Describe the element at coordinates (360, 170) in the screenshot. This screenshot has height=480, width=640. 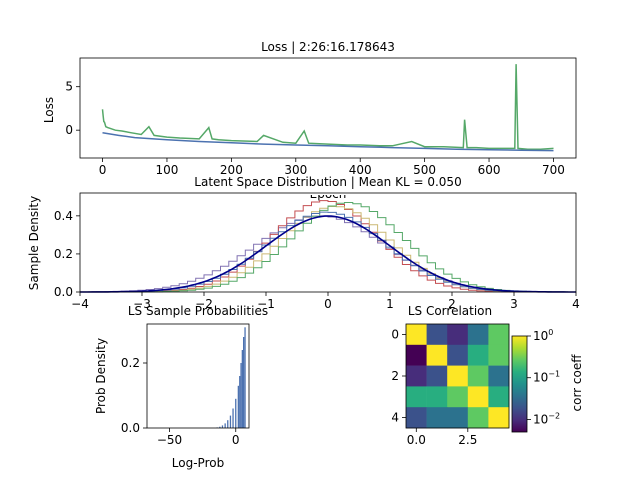
I see `loss-xtick-label-4: 400` at that location.